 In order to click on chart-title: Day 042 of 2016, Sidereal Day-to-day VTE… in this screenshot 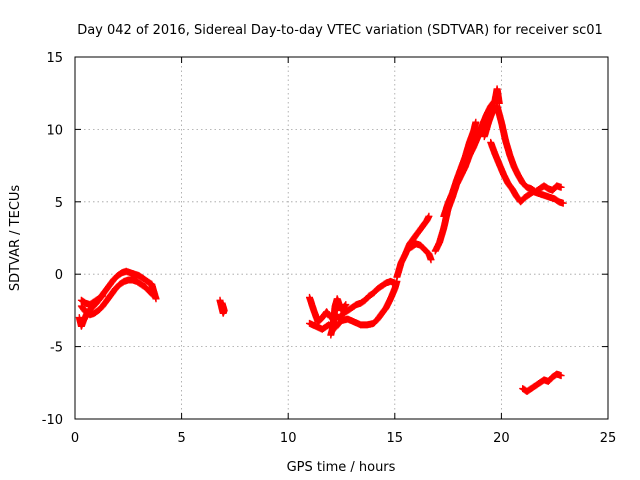, I will do `click(340, 30)`.